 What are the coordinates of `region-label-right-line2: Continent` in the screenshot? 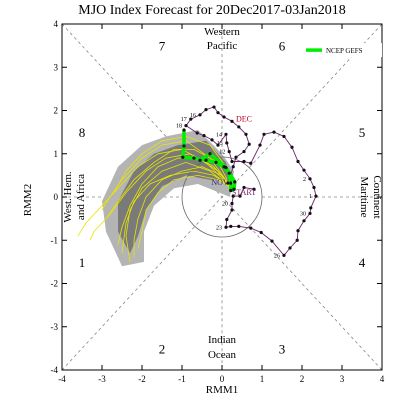 It's located at (377, 196).